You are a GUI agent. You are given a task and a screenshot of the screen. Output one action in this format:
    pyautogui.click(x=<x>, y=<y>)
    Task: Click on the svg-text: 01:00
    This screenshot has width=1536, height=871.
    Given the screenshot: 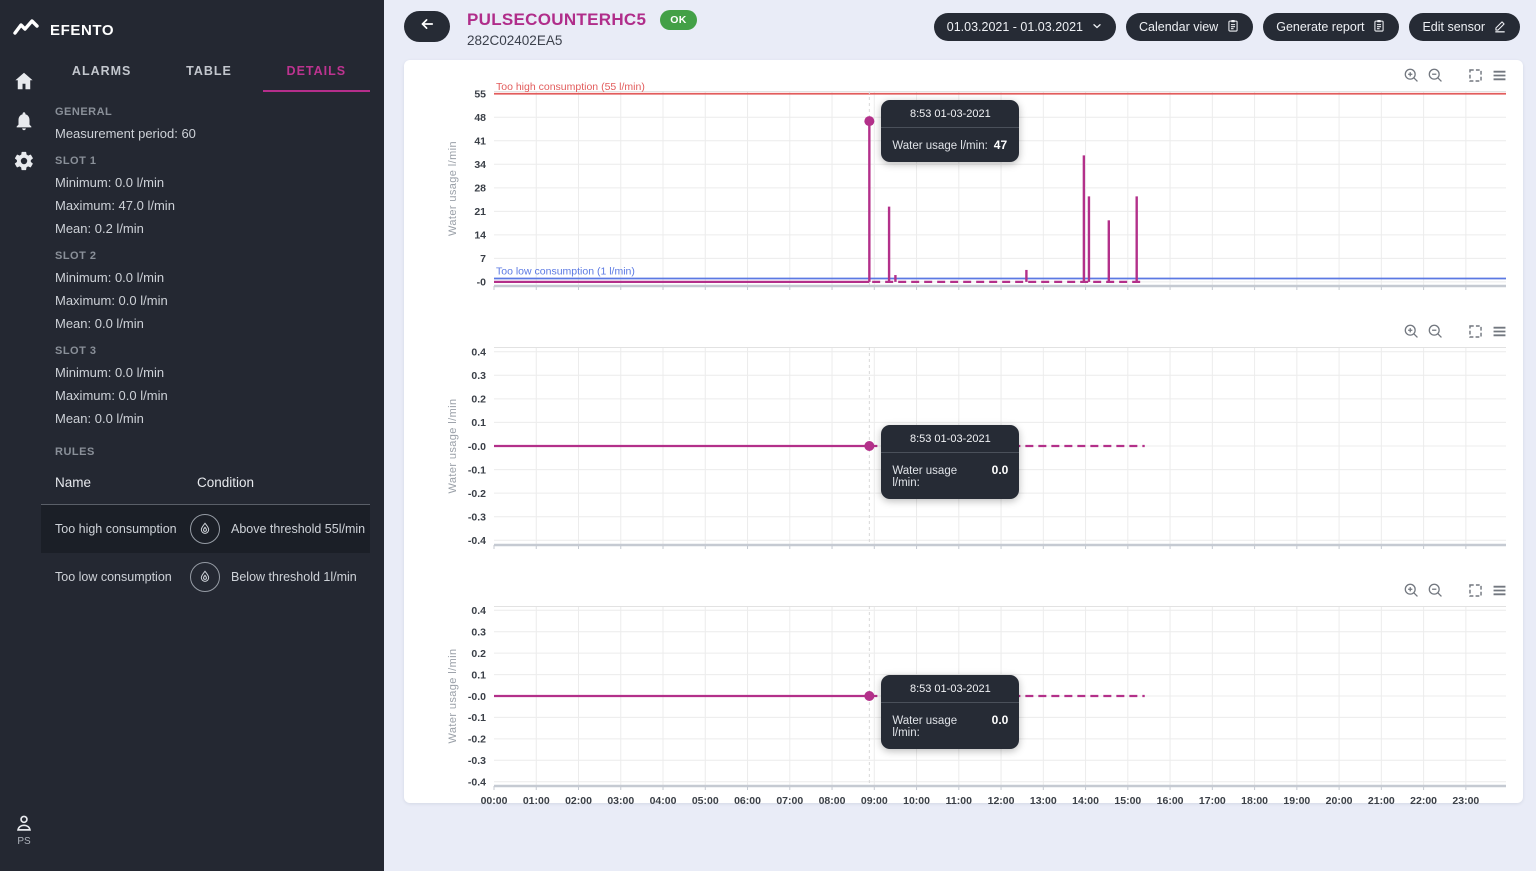 What is the action you would take?
    pyautogui.click(x=536, y=801)
    